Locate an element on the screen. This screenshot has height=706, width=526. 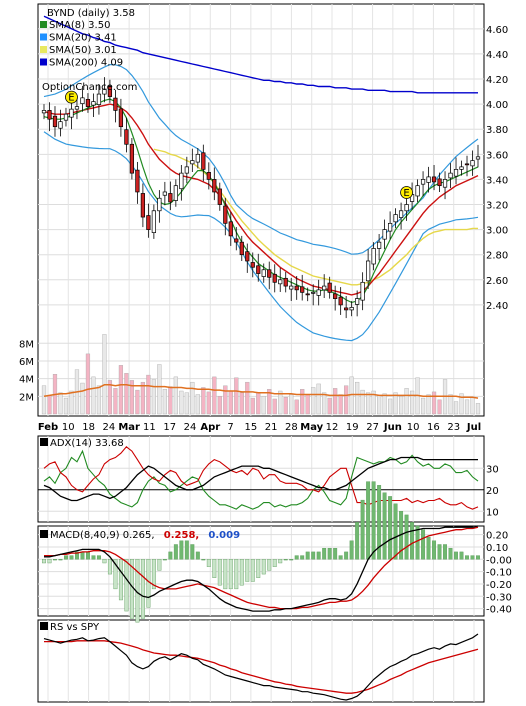
adx-tick-label: 30 is located at coordinates (492, 469).